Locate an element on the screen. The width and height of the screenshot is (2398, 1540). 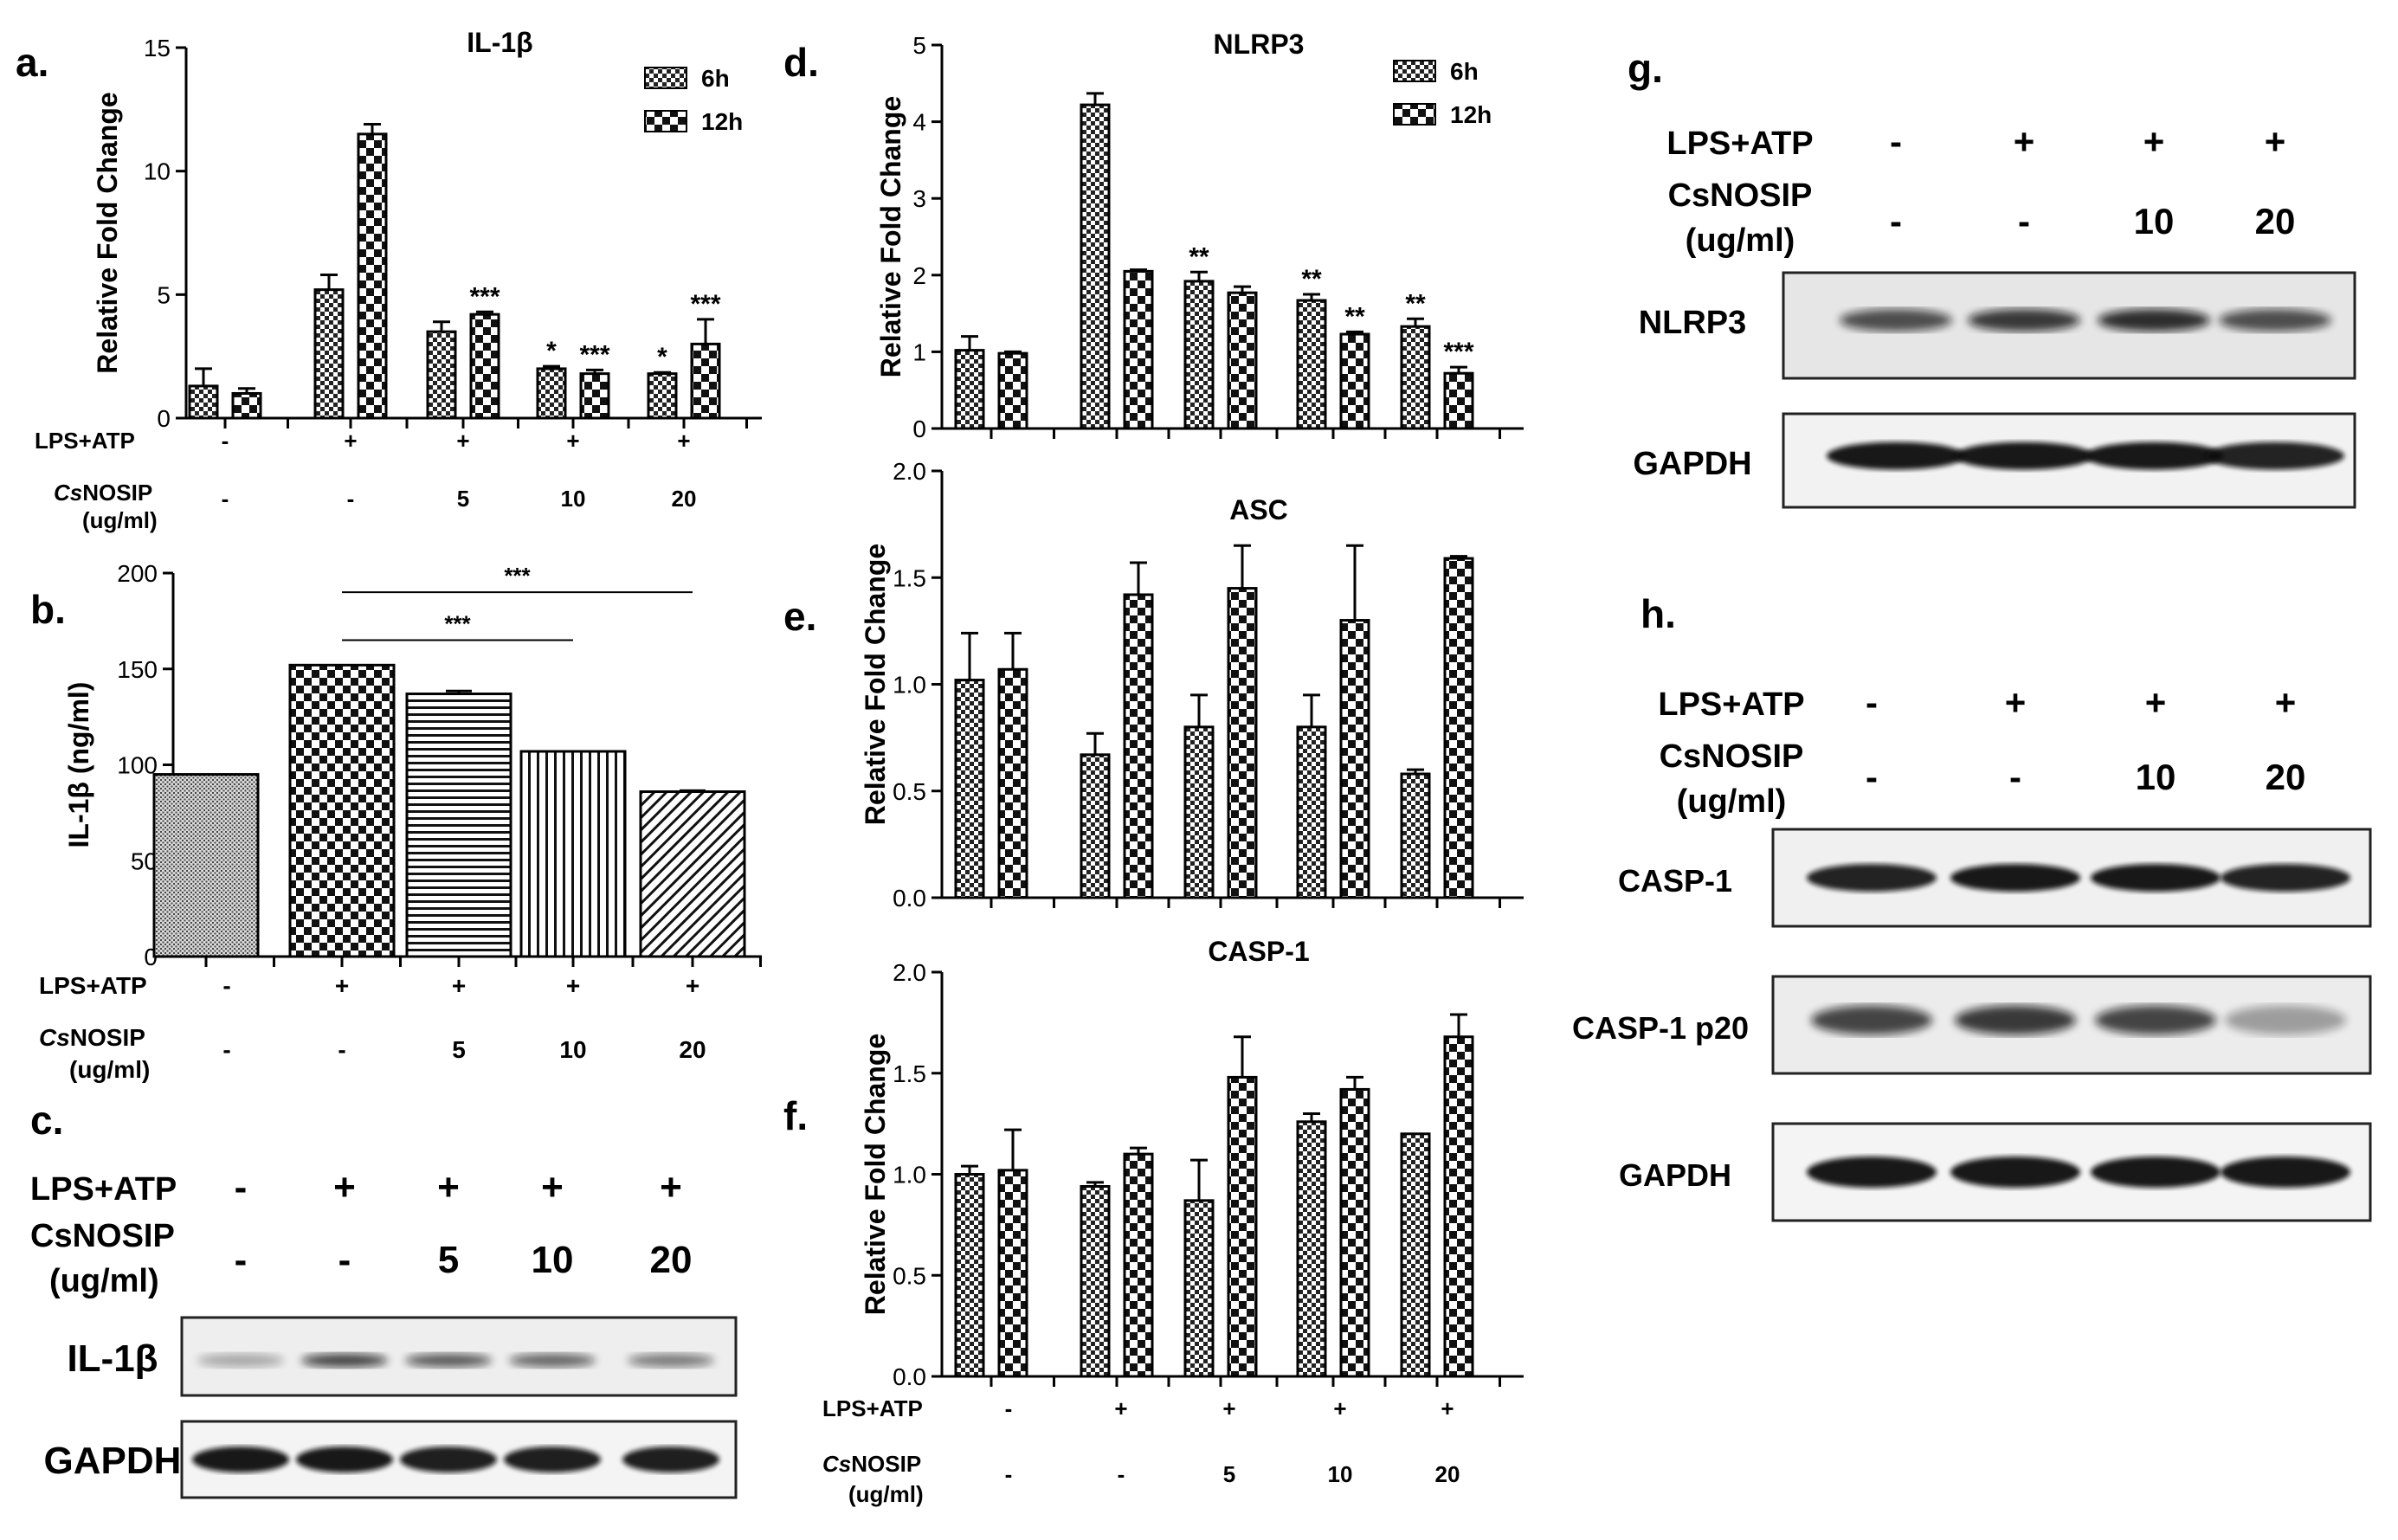
blot-label: CASP-1 is located at coordinates (1675, 881).